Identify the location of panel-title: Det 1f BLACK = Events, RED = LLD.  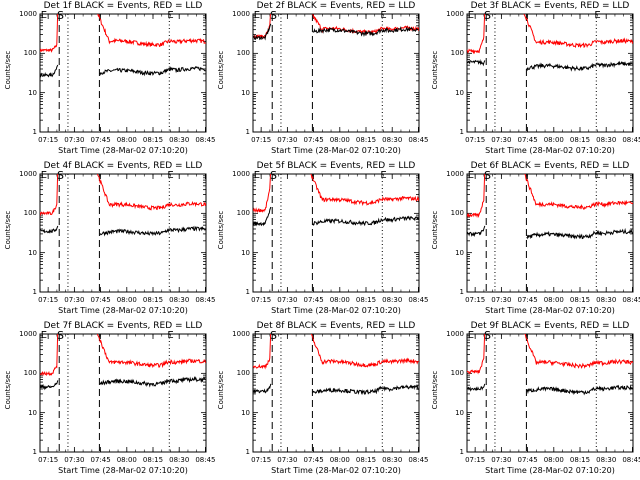
(123, 6).